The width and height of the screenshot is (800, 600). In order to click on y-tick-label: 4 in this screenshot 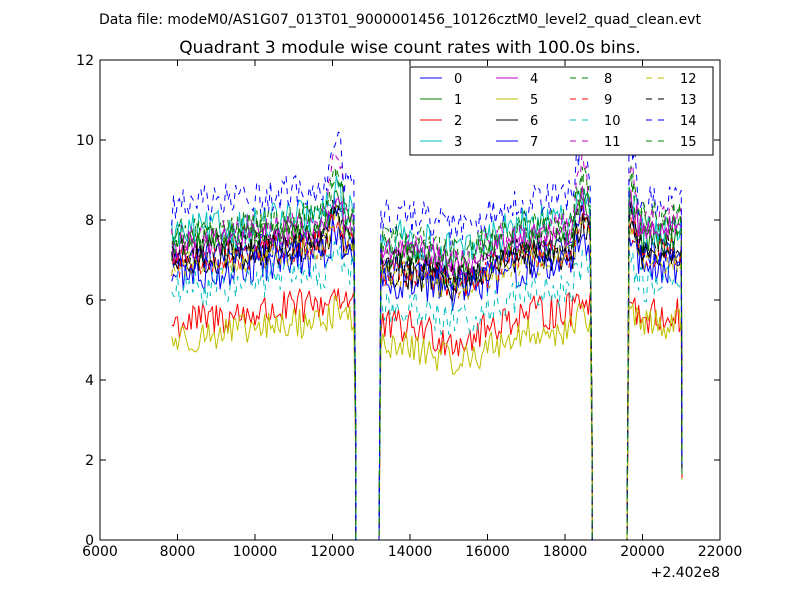, I will do `click(89, 381)`.